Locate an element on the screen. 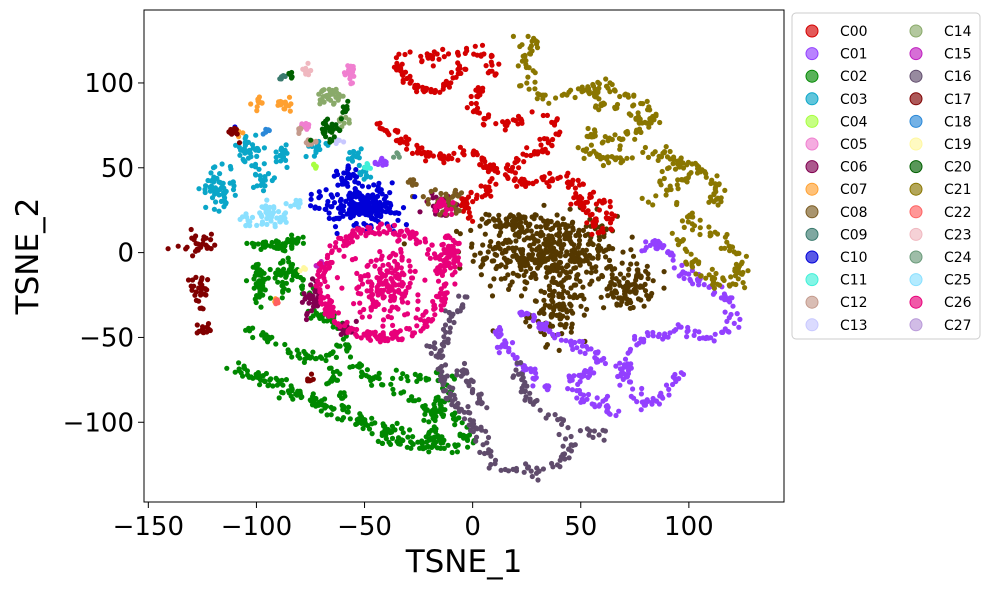 The image size is (989, 590). legend-label: C06 is located at coordinates (854, 168).